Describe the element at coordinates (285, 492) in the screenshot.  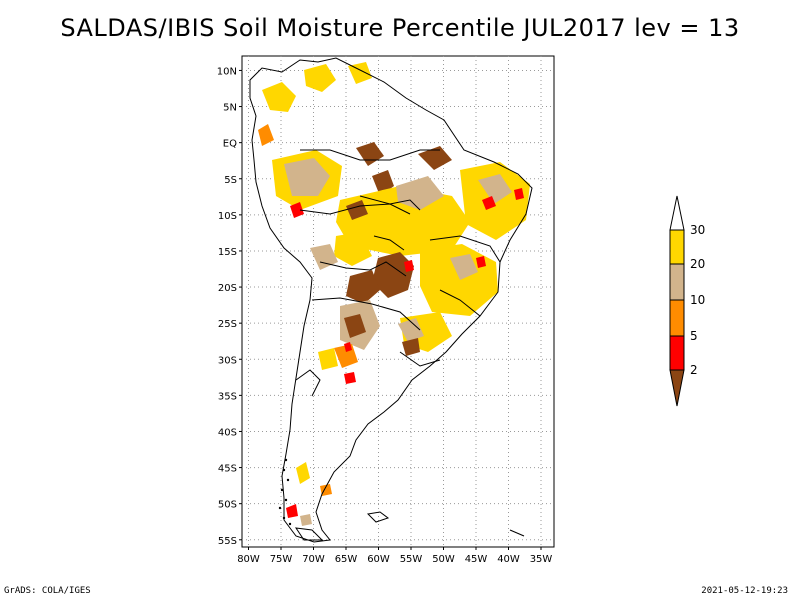
I see `chile-fjords` at that location.